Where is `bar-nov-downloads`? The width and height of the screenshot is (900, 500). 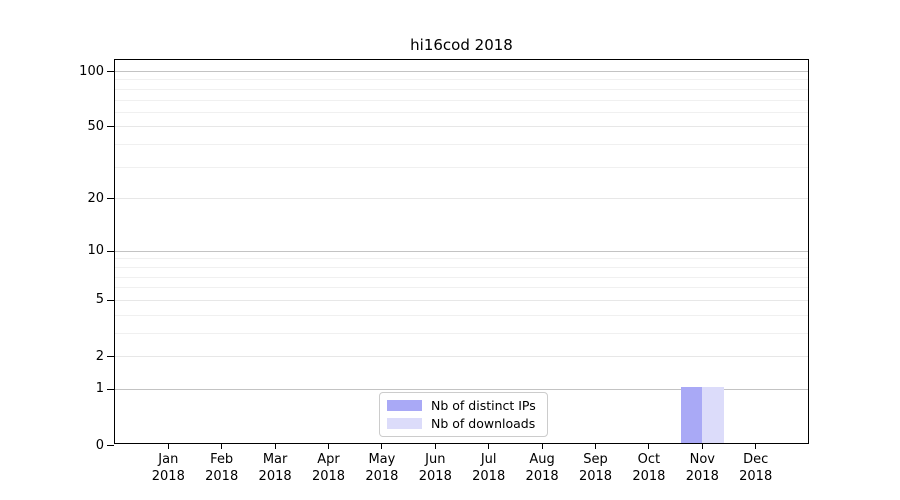
bar-nov-downloads is located at coordinates (713, 414).